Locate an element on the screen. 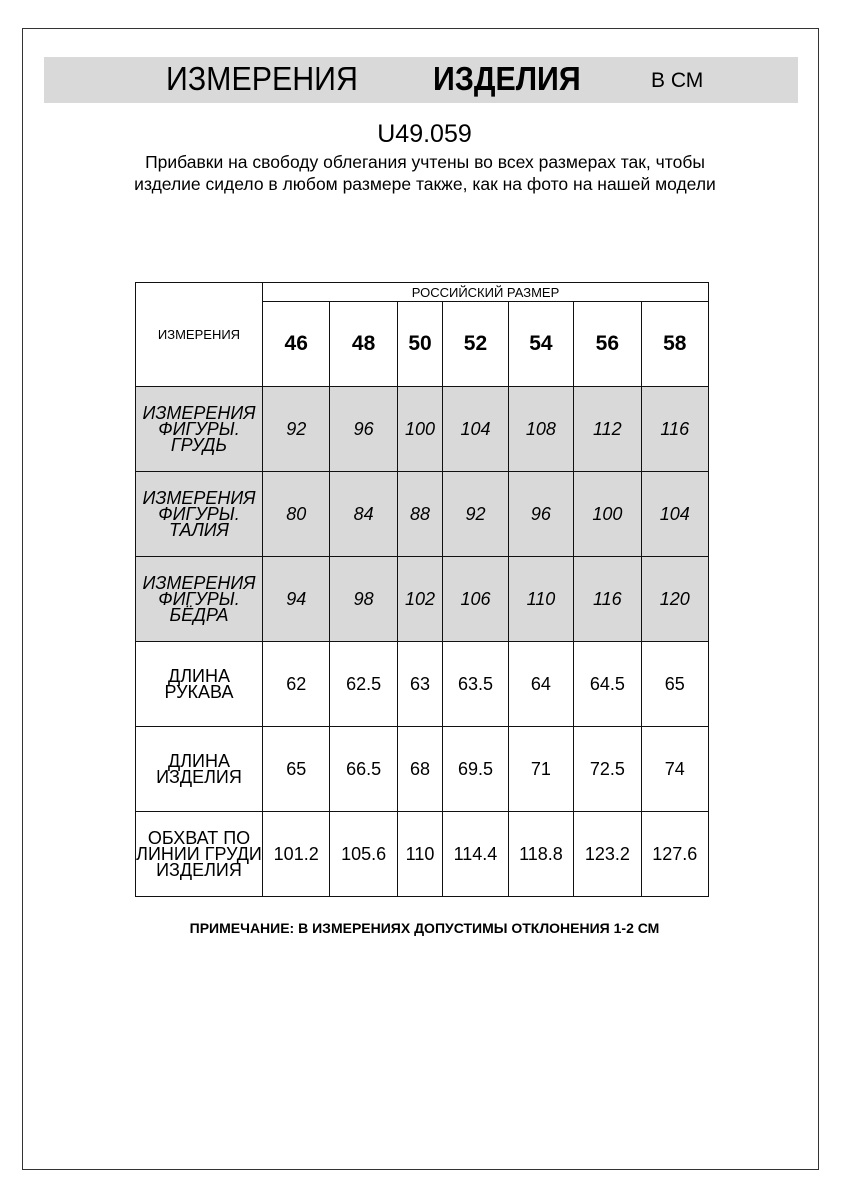  article-code: U49.059 is located at coordinates (424, 134).